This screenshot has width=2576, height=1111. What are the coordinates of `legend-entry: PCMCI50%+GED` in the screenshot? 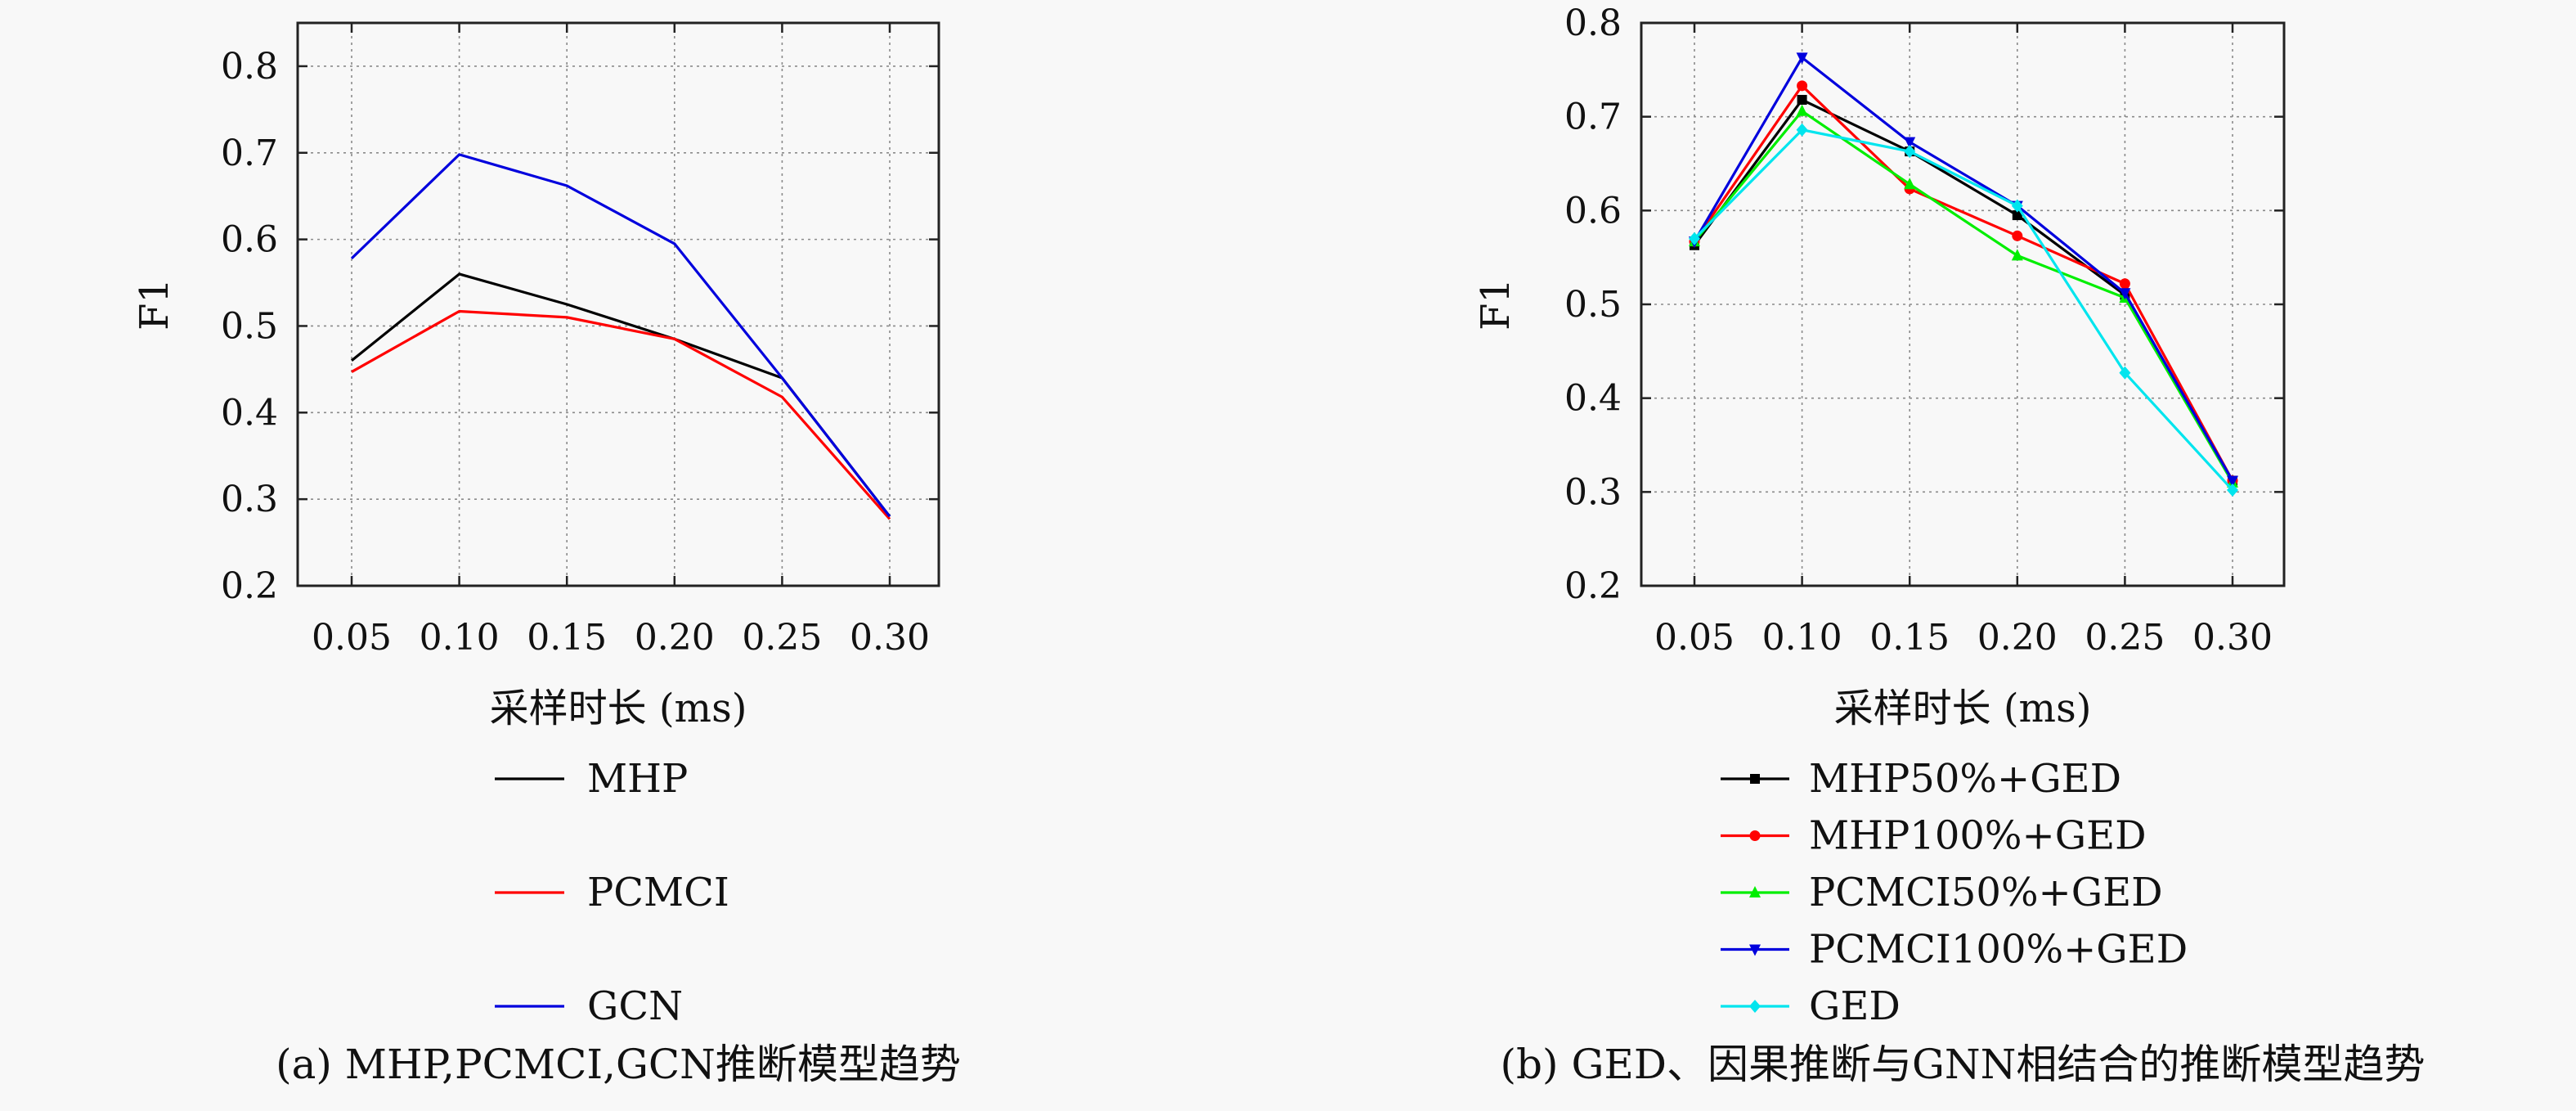 It's located at (1942, 892).